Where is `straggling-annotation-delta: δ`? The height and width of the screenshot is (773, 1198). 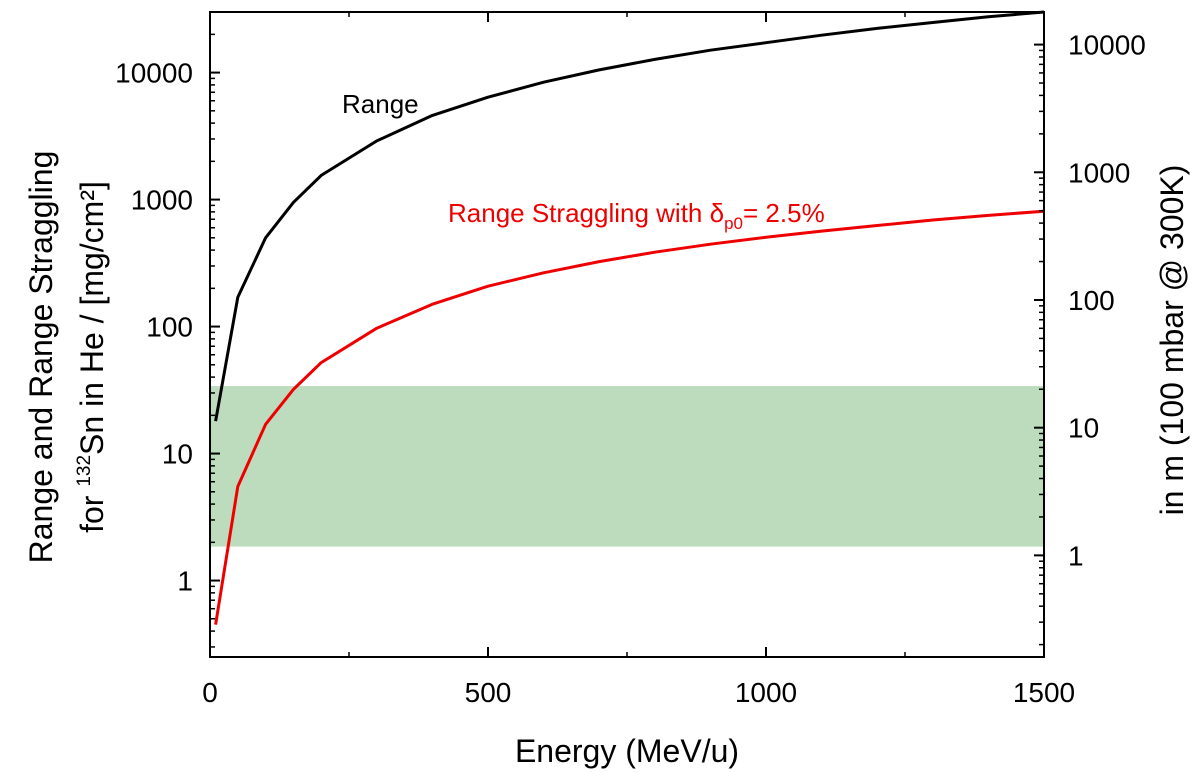
straggling-annotation-delta: δ is located at coordinates (717, 213).